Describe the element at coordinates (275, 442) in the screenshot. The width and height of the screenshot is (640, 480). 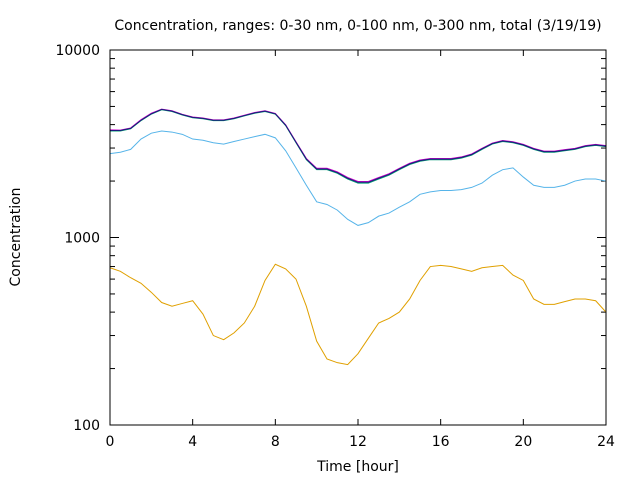
I see `x-tick-label: 8` at that location.